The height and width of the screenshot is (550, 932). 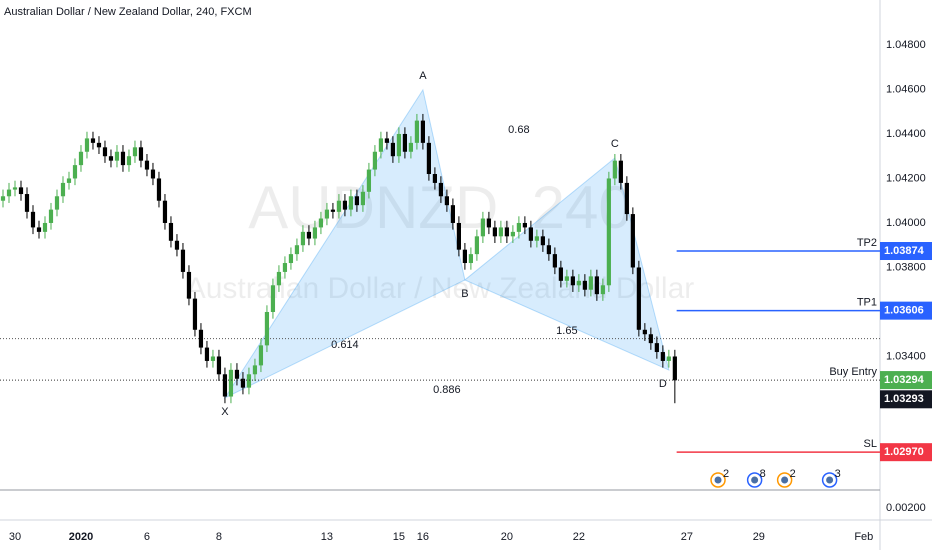 I want to click on last-price-tag: 1.03293, so click(x=904, y=399).